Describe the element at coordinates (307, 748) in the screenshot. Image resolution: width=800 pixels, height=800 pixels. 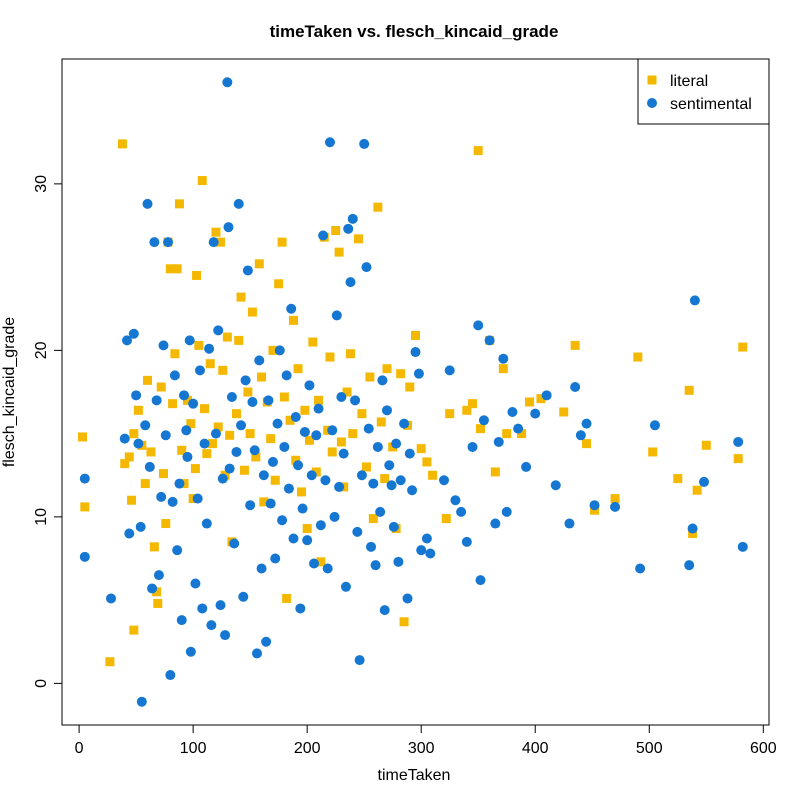
I see `x-tick-label: 200` at that location.